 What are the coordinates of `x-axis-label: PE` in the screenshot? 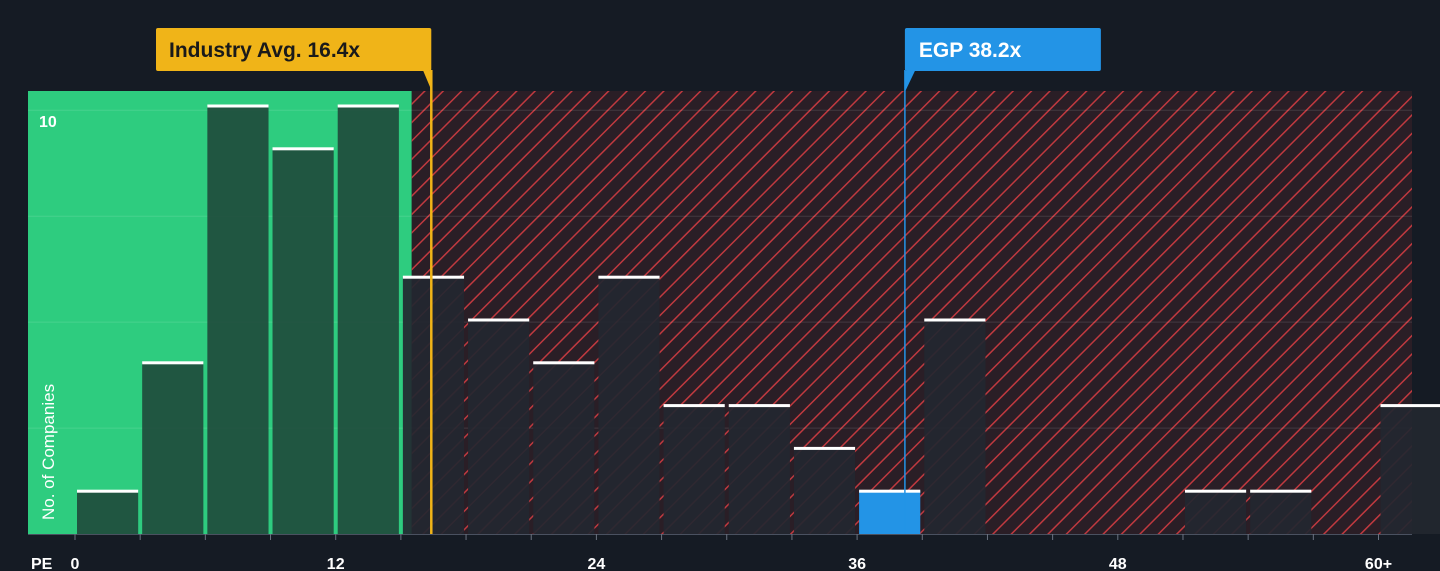 It's located at (42, 563).